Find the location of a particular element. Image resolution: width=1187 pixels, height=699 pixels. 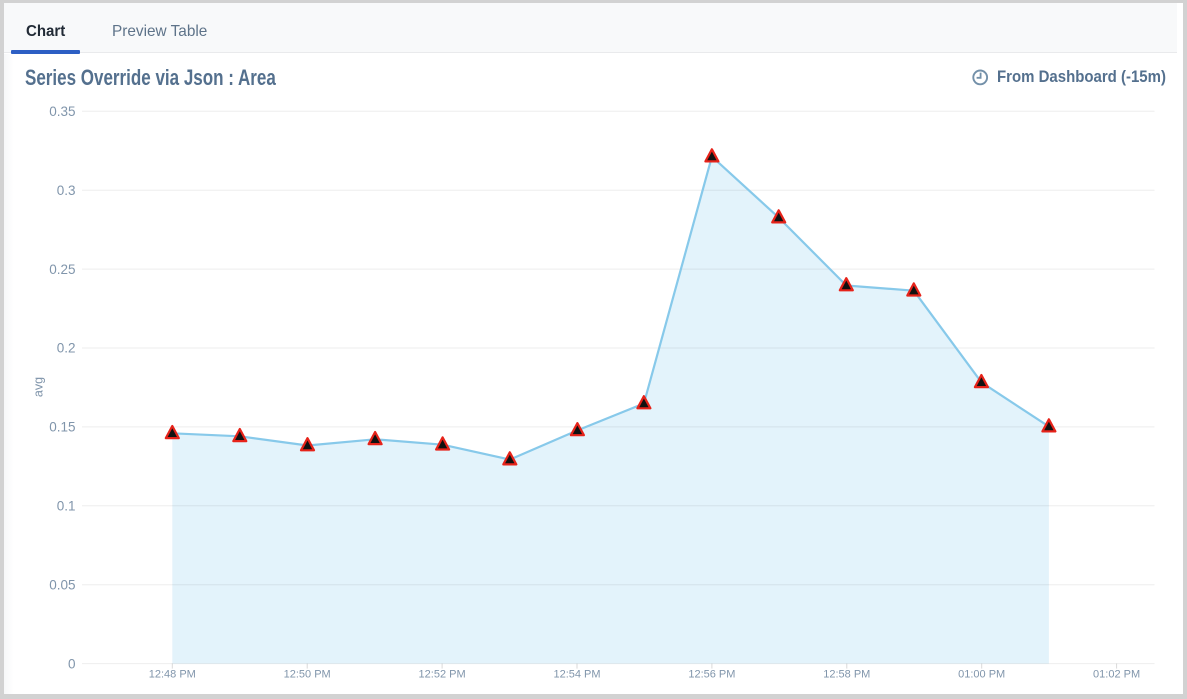

svg-text: 12:58 PM is located at coordinates (846, 675).